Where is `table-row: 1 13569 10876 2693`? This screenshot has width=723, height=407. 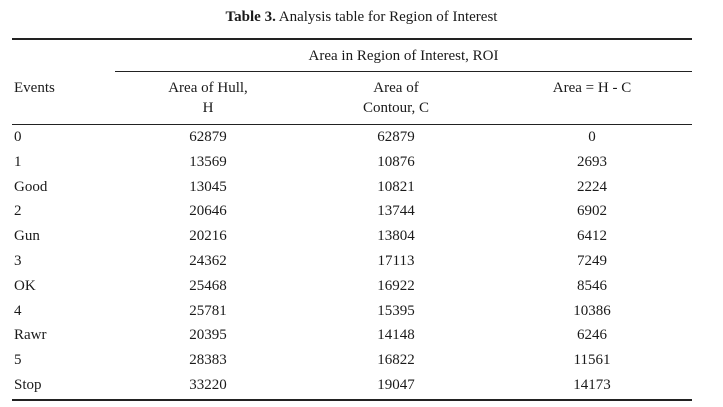
table-row: 1 13569 10876 2693 is located at coordinates (361, 163).